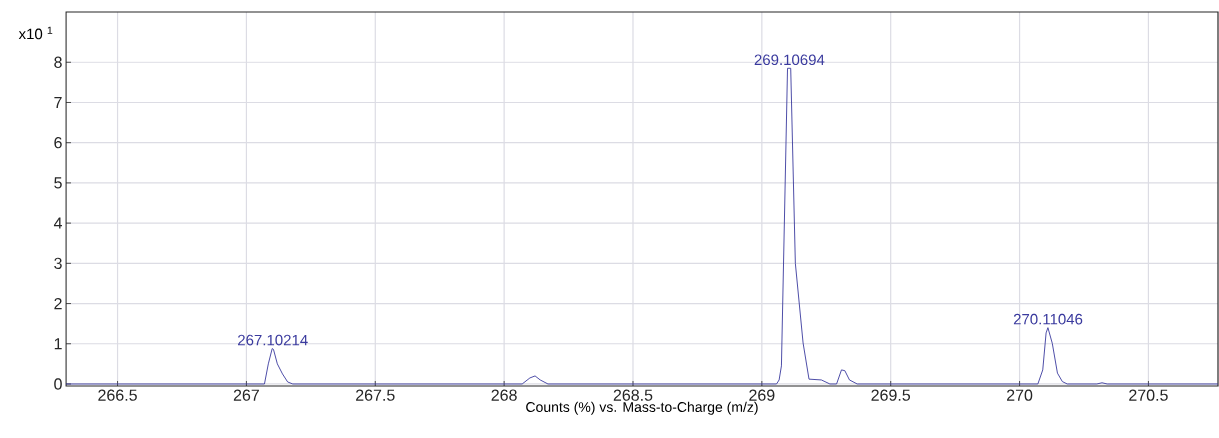 The height and width of the screenshot is (438, 1219). What do you see at coordinates (58, 344) in the screenshot?
I see `y-tick-label: 1` at bounding box center [58, 344].